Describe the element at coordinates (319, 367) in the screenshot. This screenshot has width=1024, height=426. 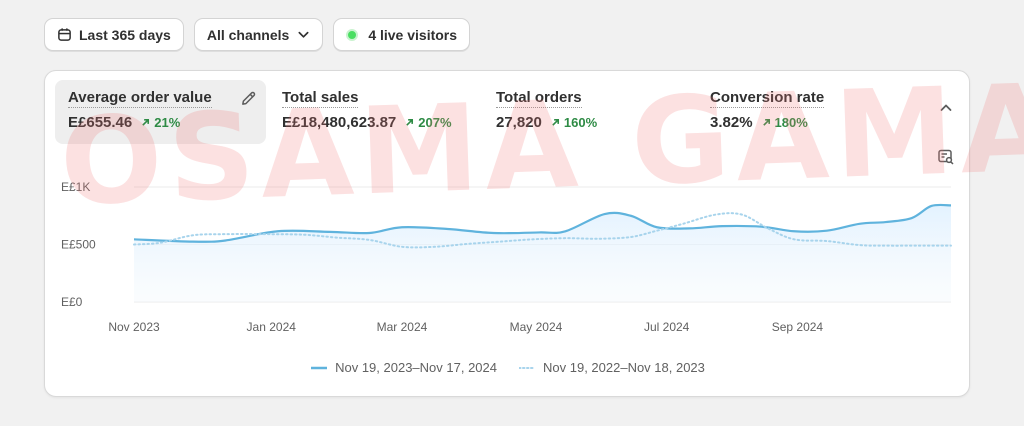
I see `legend-solid-line-icon` at that location.